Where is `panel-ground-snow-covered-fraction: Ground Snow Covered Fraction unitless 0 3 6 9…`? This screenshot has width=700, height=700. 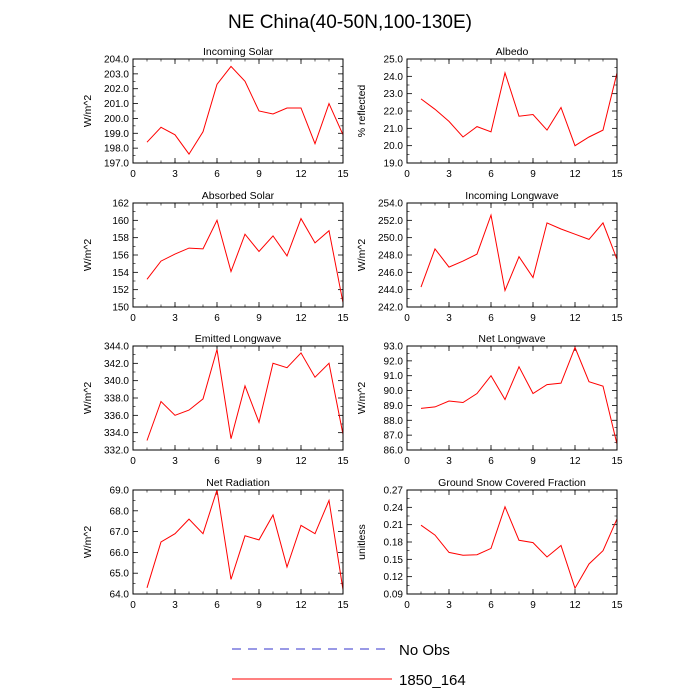
panel-ground-snow-covered-fraction: Ground Snow Covered Fraction unitless 0 3 6 9… is located at coordinates (489, 544).